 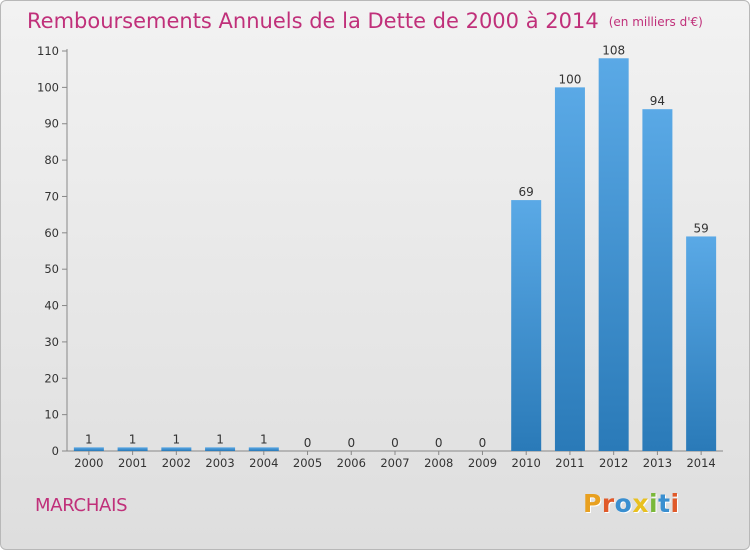 What do you see at coordinates (655, 22) in the screenshot?
I see `chart-unit: (en milliers d'€)` at bounding box center [655, 22].